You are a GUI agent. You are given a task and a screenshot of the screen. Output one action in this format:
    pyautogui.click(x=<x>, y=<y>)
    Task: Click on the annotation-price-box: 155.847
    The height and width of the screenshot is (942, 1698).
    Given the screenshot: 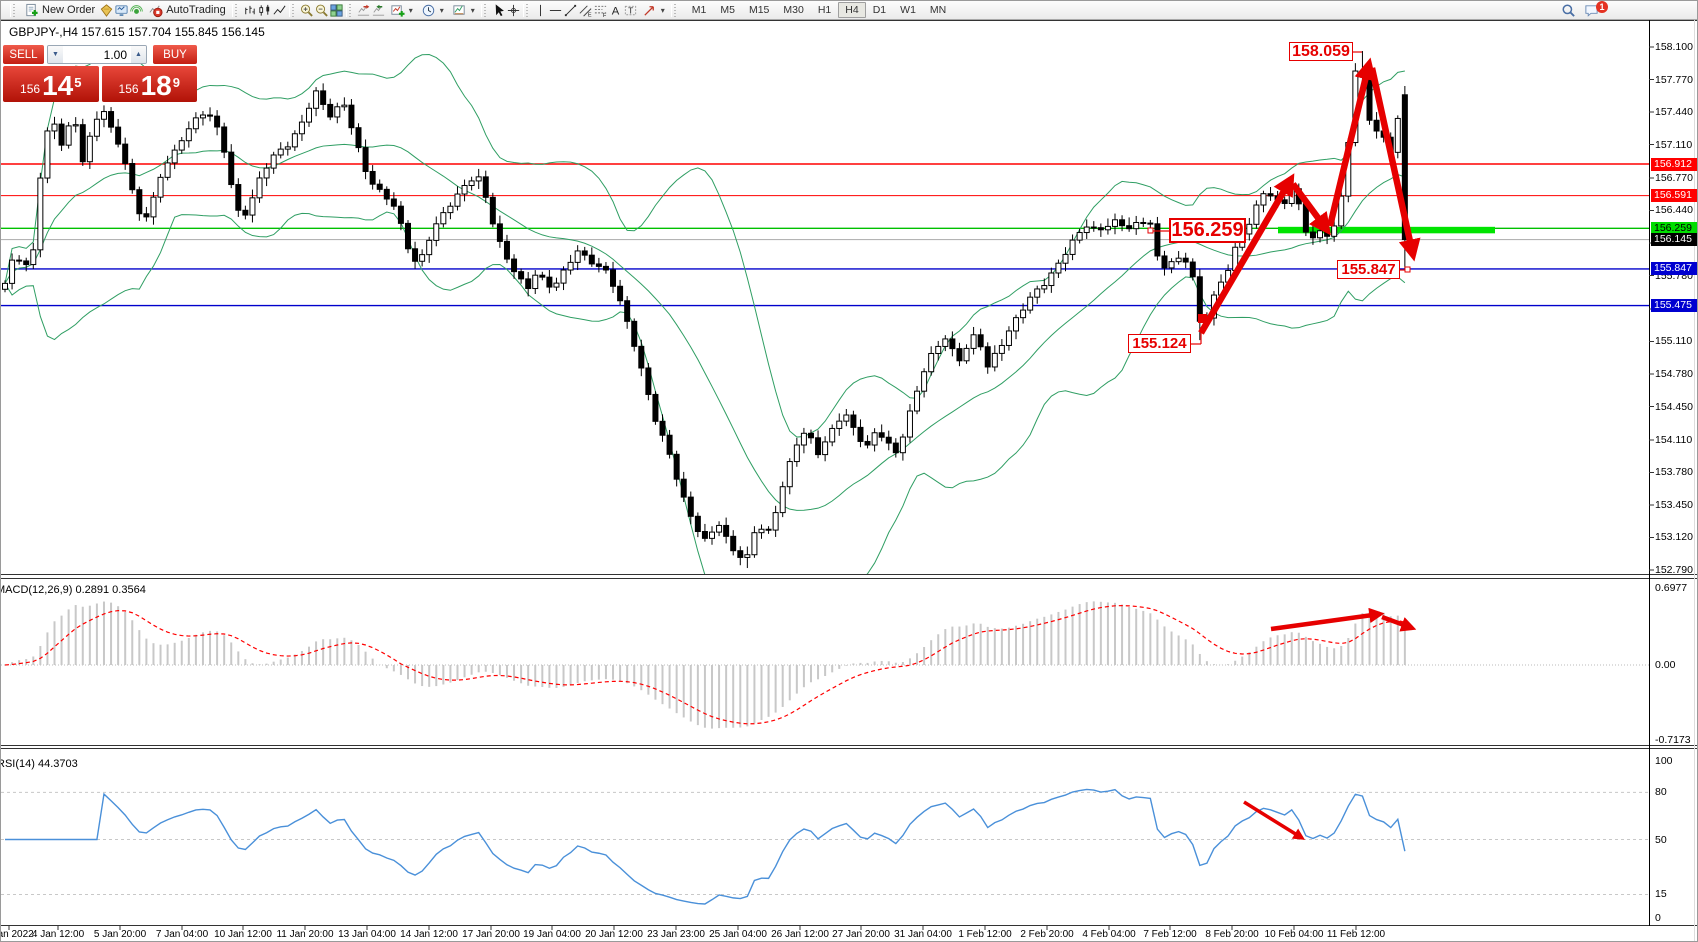 What is the action you would take?
    pyautogui.click(x=1368, y=269)
    